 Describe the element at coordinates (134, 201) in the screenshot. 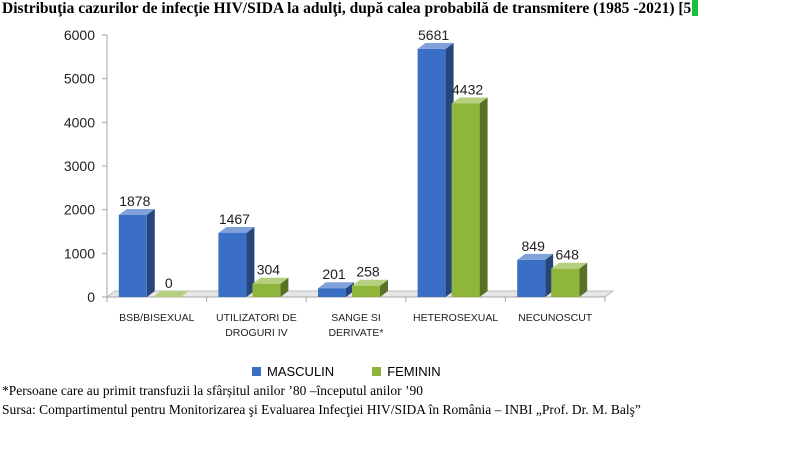

I see `data-label: 1878` at that location.